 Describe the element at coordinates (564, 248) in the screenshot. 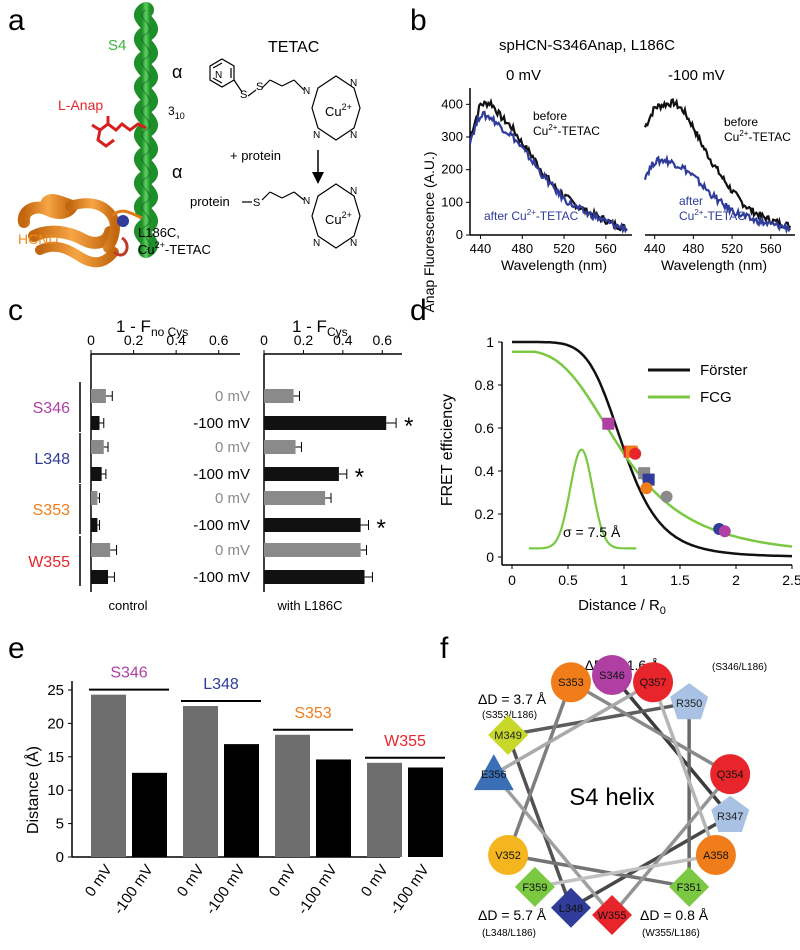

I see `spectrum-0mv-x-tick-label: 520` at that location.